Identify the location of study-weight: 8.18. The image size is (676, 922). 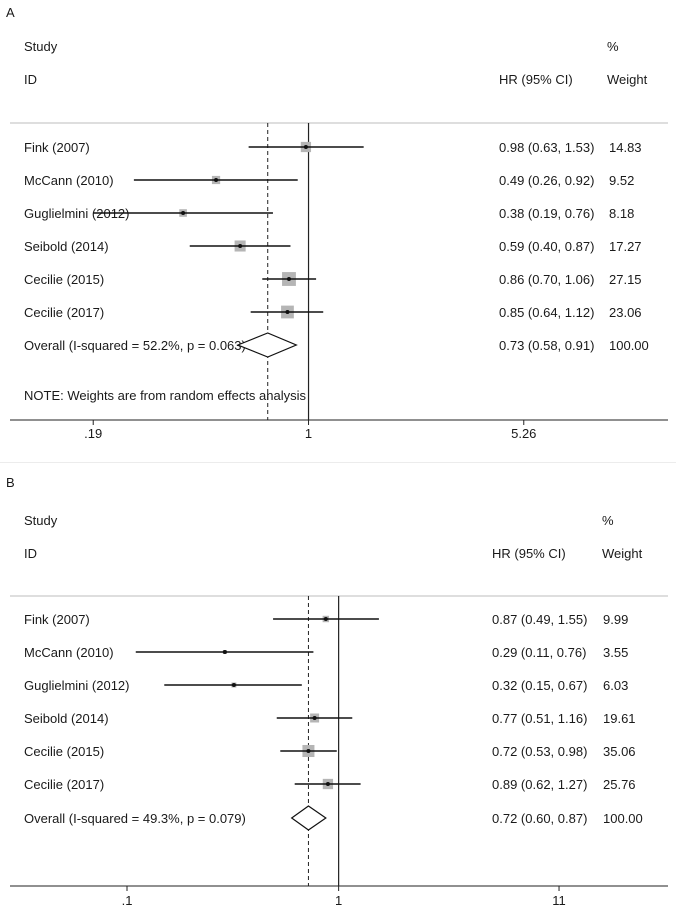
(621, 213).